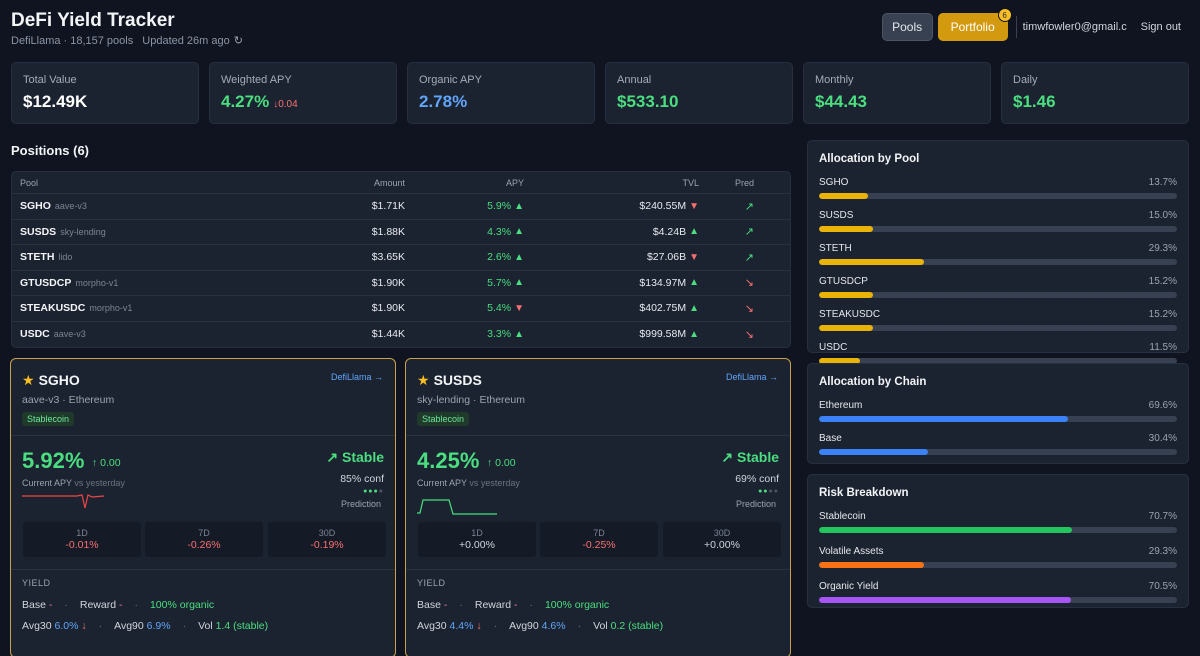 This screenshot has height=656, width=1200. Describe the element at coordinates (238, 41) in the screenshot. I see `refresh-icon: ↻` at that location.